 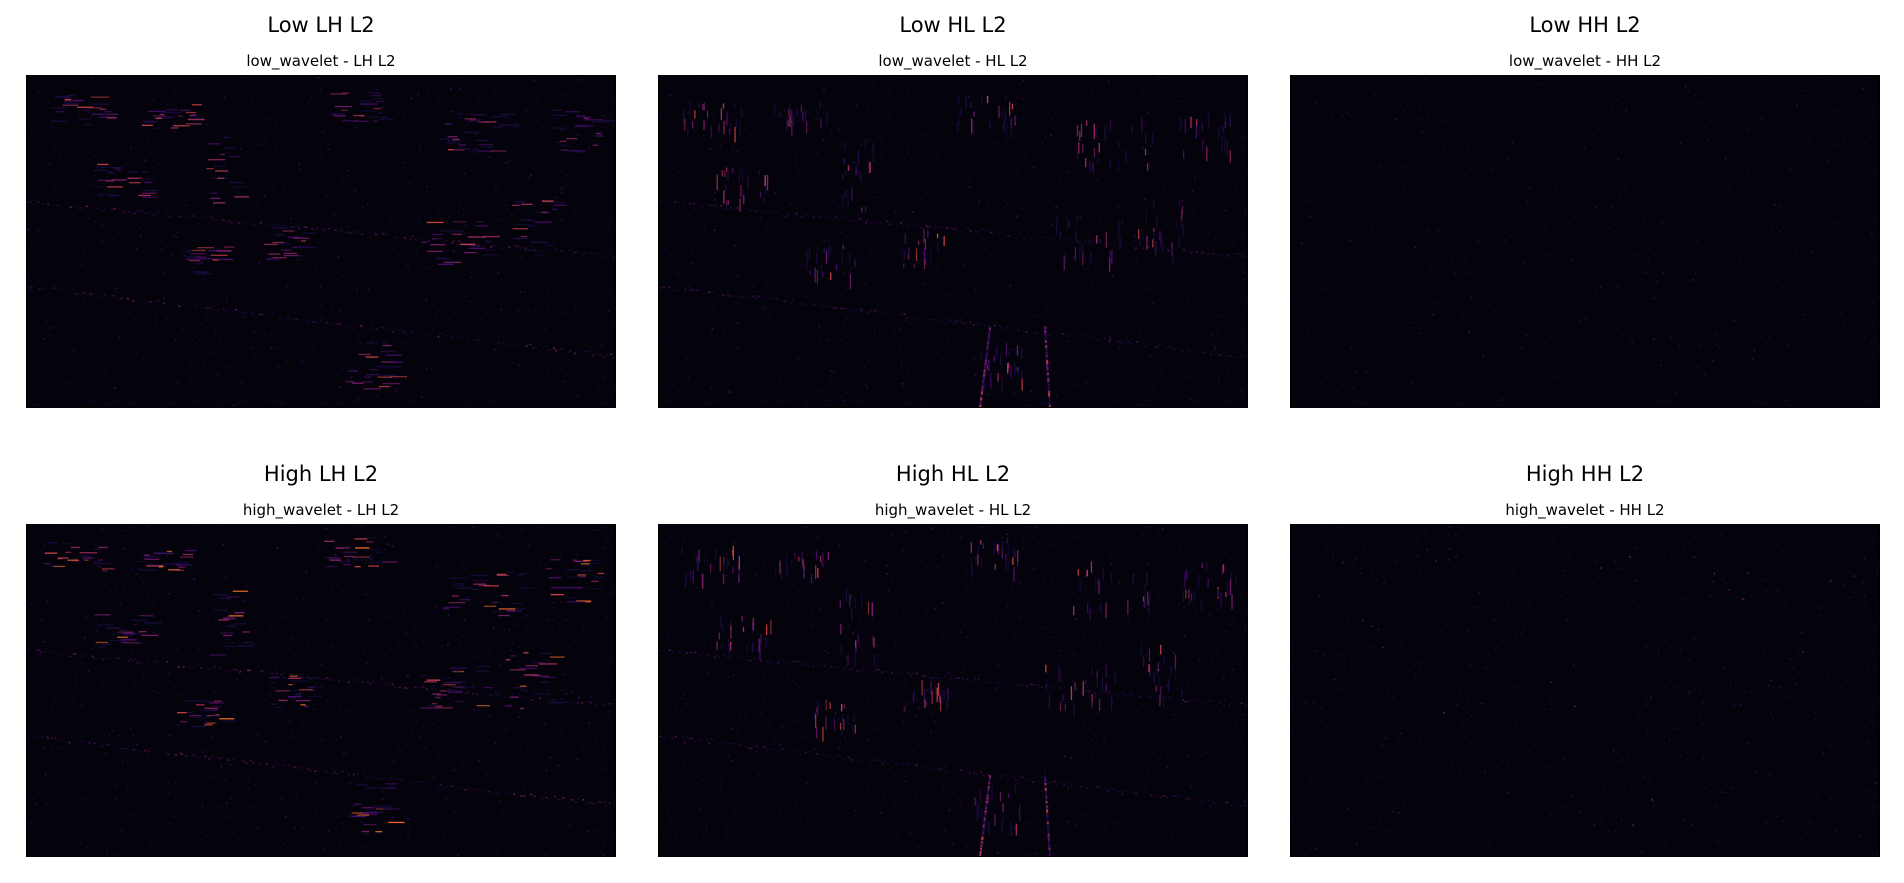 I want to click on panel-subtitle: high_wavelet - HH L2, so click(x=1585, y=510).